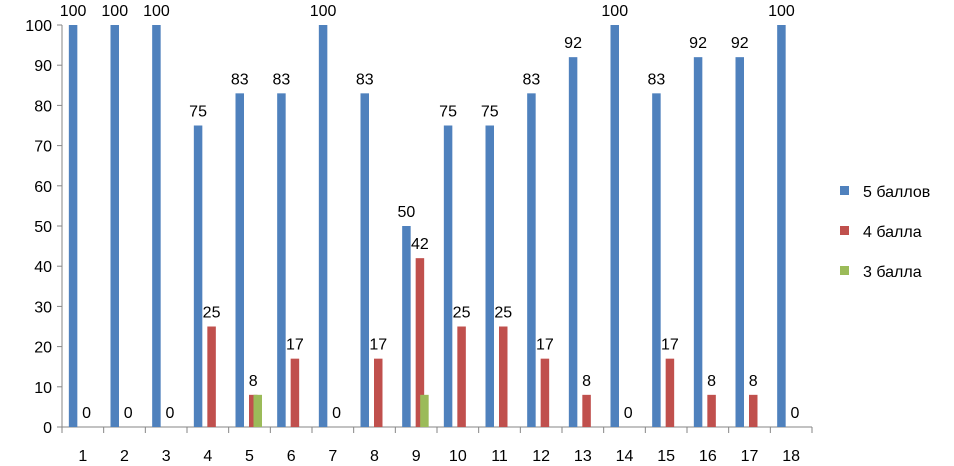  Describe the element at coordinates (458, 456) in the screenshot. I see `x-tick-label: 10` at that location.